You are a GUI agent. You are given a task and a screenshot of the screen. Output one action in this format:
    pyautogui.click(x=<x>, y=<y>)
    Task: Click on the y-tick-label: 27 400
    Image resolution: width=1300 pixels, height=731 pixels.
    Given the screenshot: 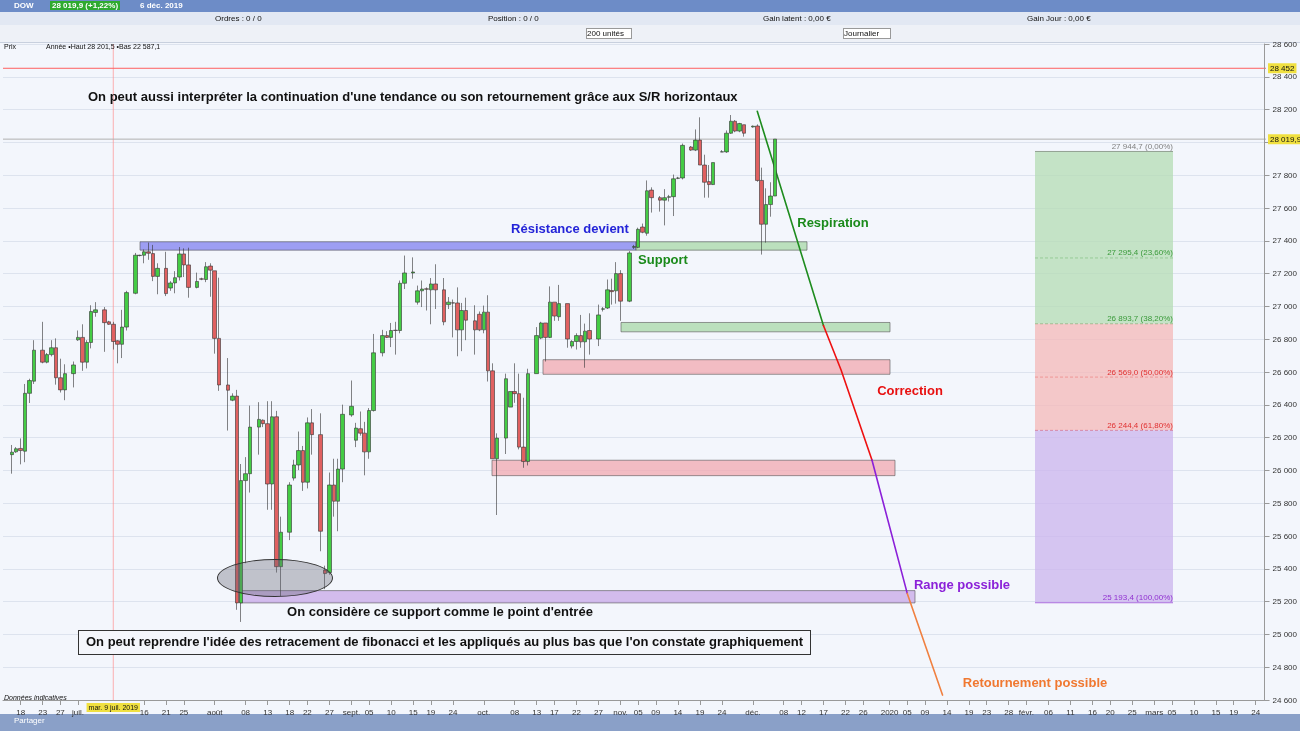 What is the action you would take?
    pyautogui.click(x=1285, y=241)
    